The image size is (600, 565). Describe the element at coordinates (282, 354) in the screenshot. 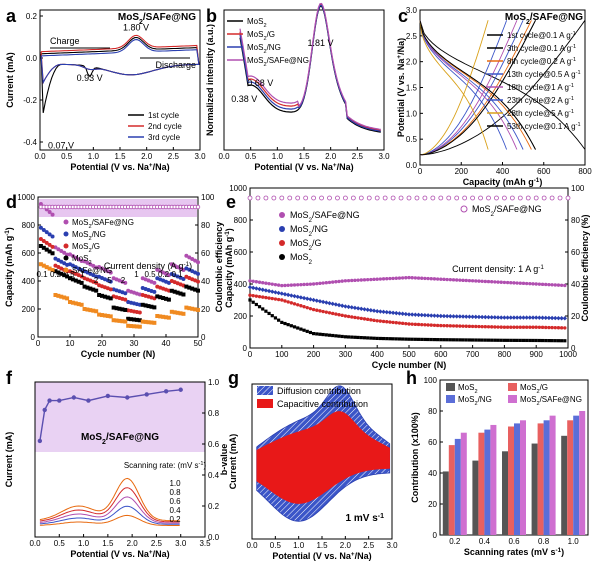

I see `x-tick-label: 100` at that location.